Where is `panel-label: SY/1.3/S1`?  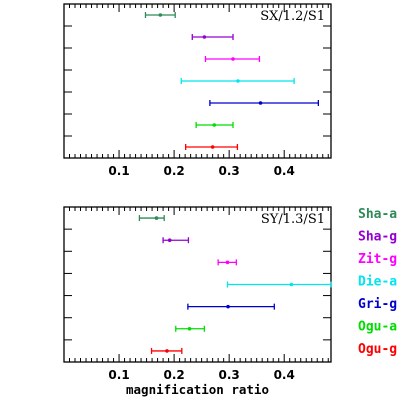
panel-label: SY/1.3/S1 is located at coordinates (293, 219).